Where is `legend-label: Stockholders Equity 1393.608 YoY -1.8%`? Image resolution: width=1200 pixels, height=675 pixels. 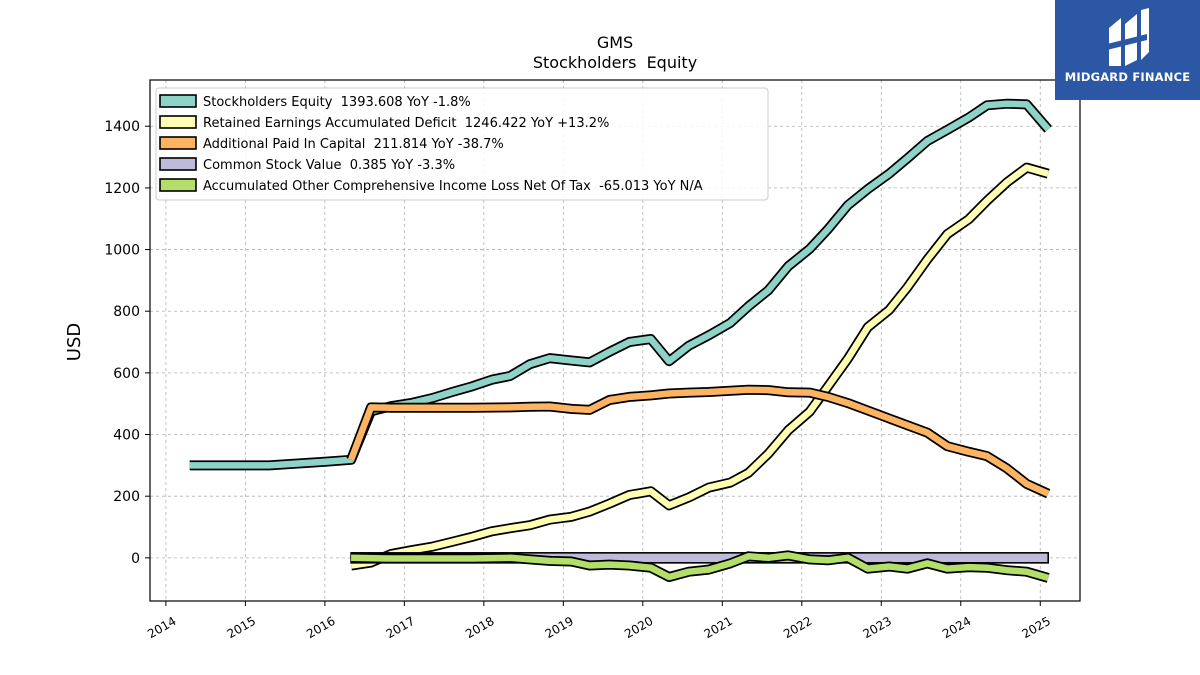 legend-label: Stockholders Equity 1393.608 YoY -1.8% is located at coordinates (337, 102).